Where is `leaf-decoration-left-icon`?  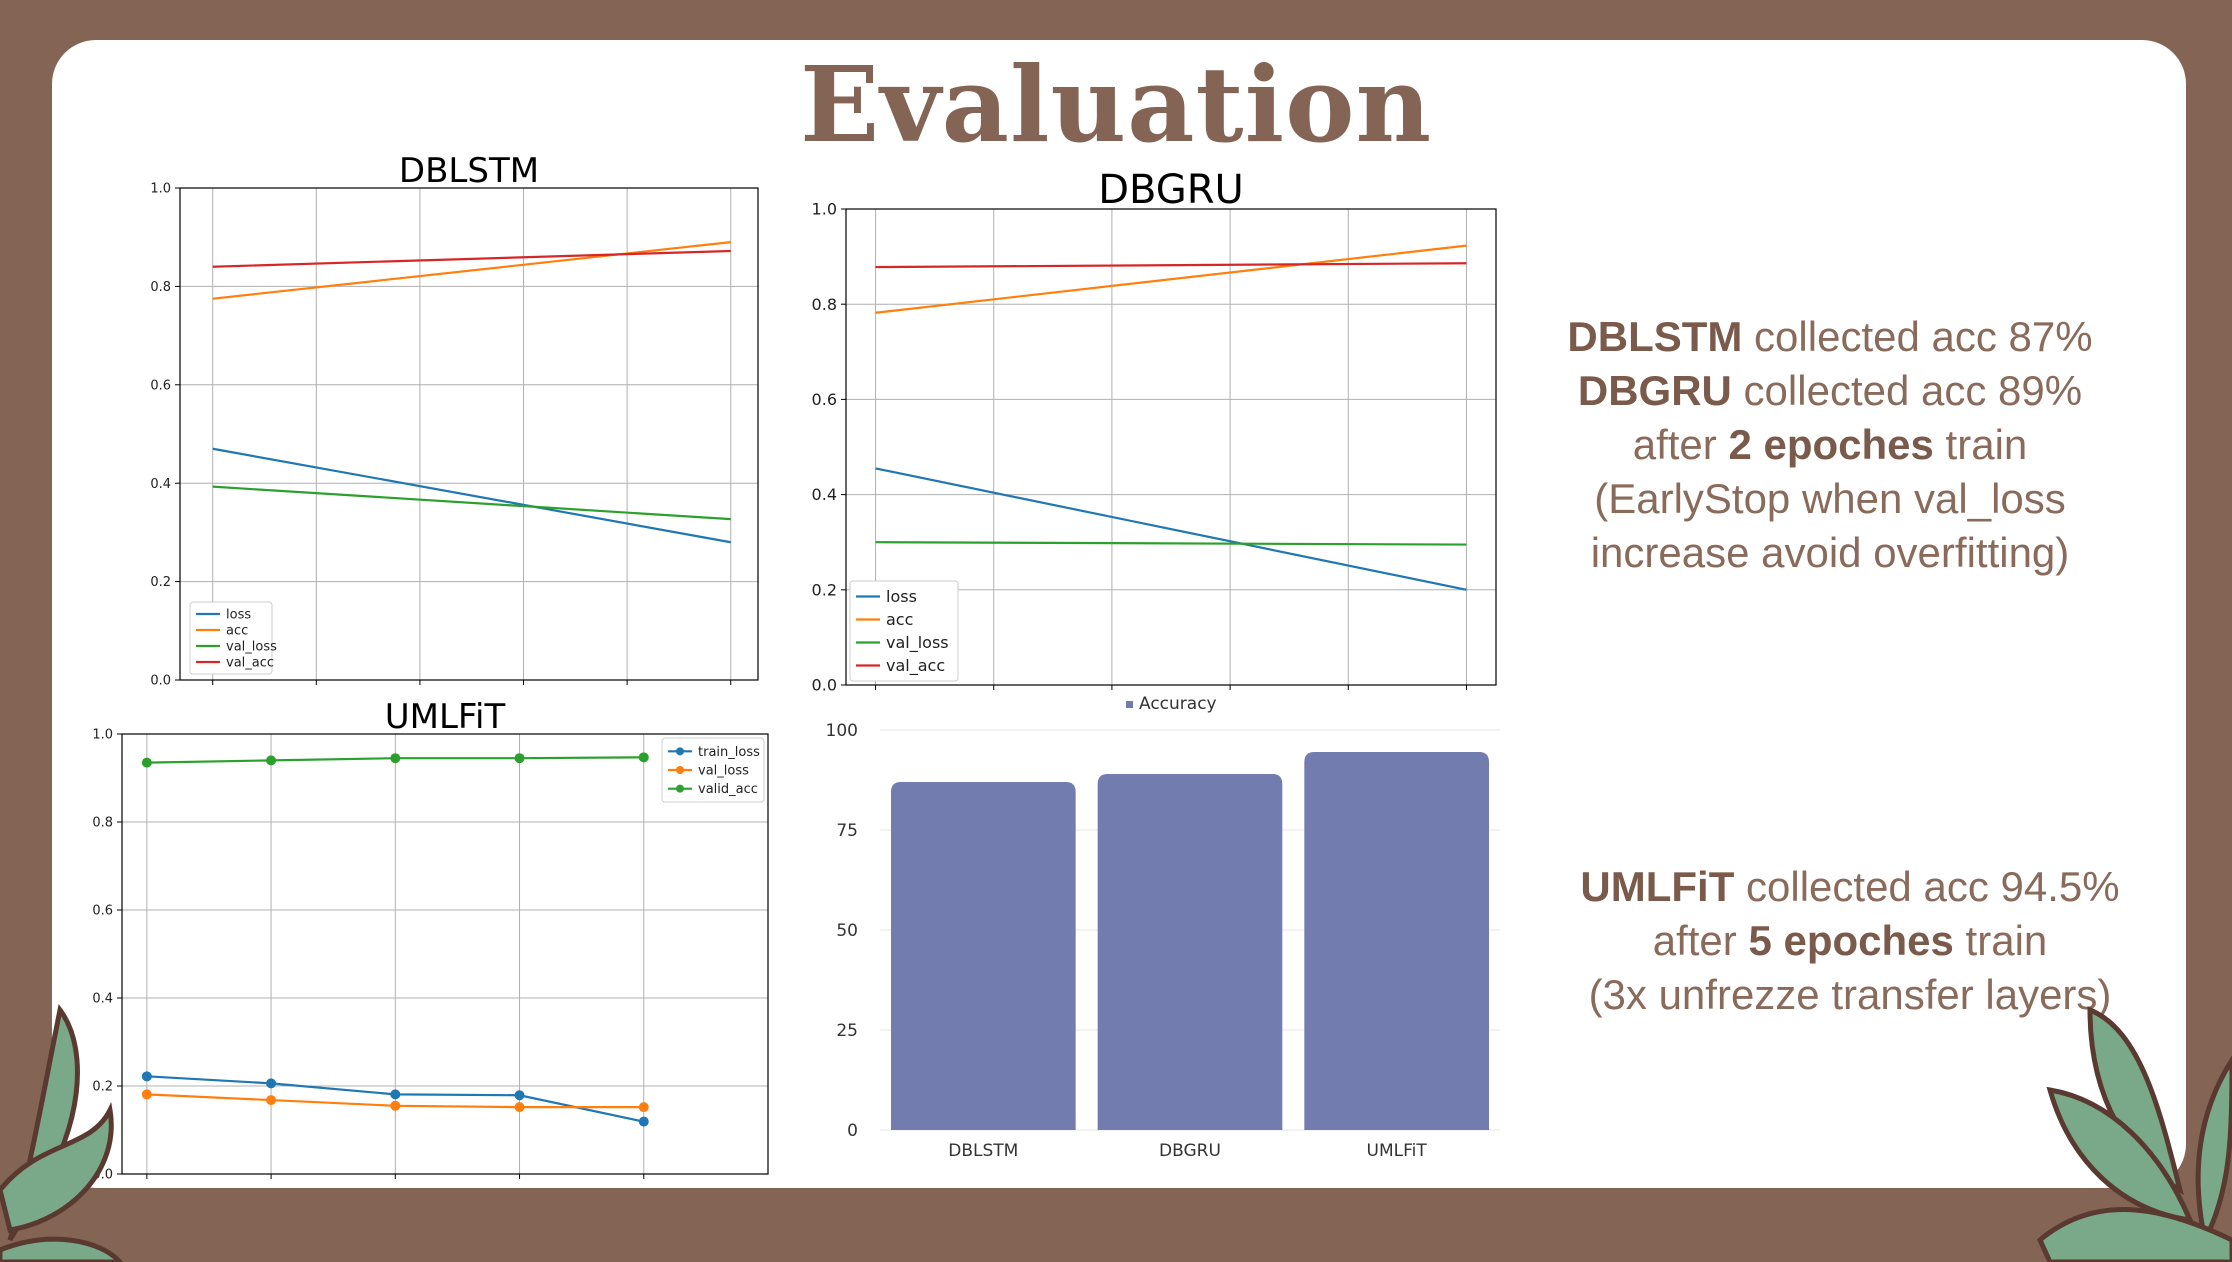 leaf-decoration-left-icon is located at coordinates (62, 1133).